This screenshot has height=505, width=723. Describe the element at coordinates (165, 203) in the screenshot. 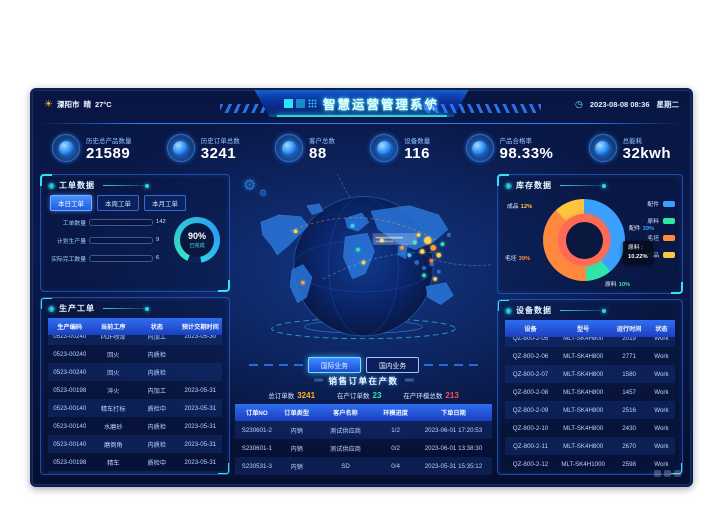

I see `tab-month-orders: 本月工单` at that location.